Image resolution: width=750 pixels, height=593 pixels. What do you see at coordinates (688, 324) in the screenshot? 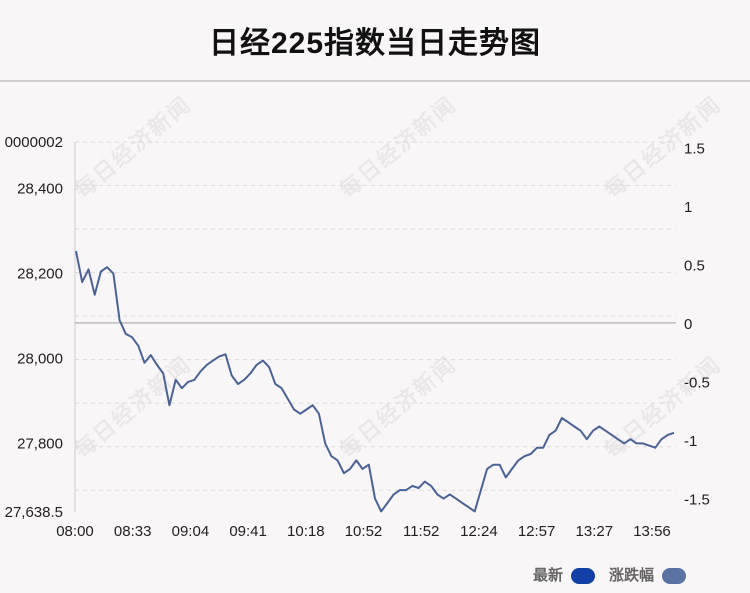
I see `y-right-tick-label: 0` at bounding box center [688, 324].